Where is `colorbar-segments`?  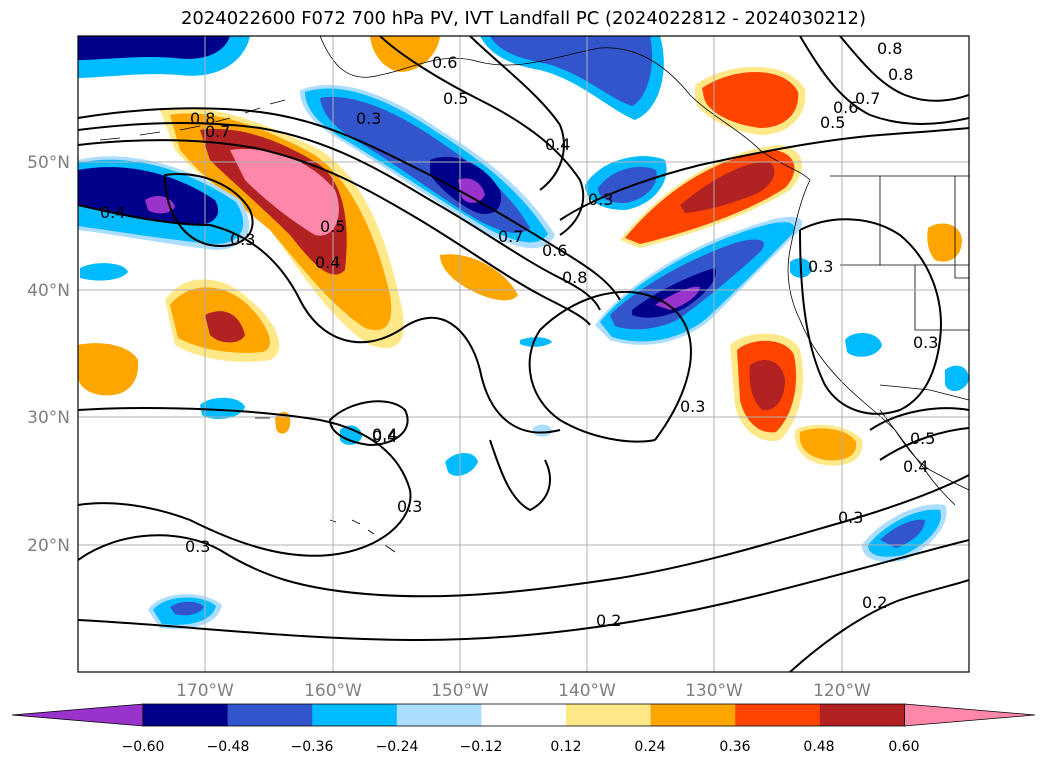 colorbar-segments is located at coordinates (523, 715).